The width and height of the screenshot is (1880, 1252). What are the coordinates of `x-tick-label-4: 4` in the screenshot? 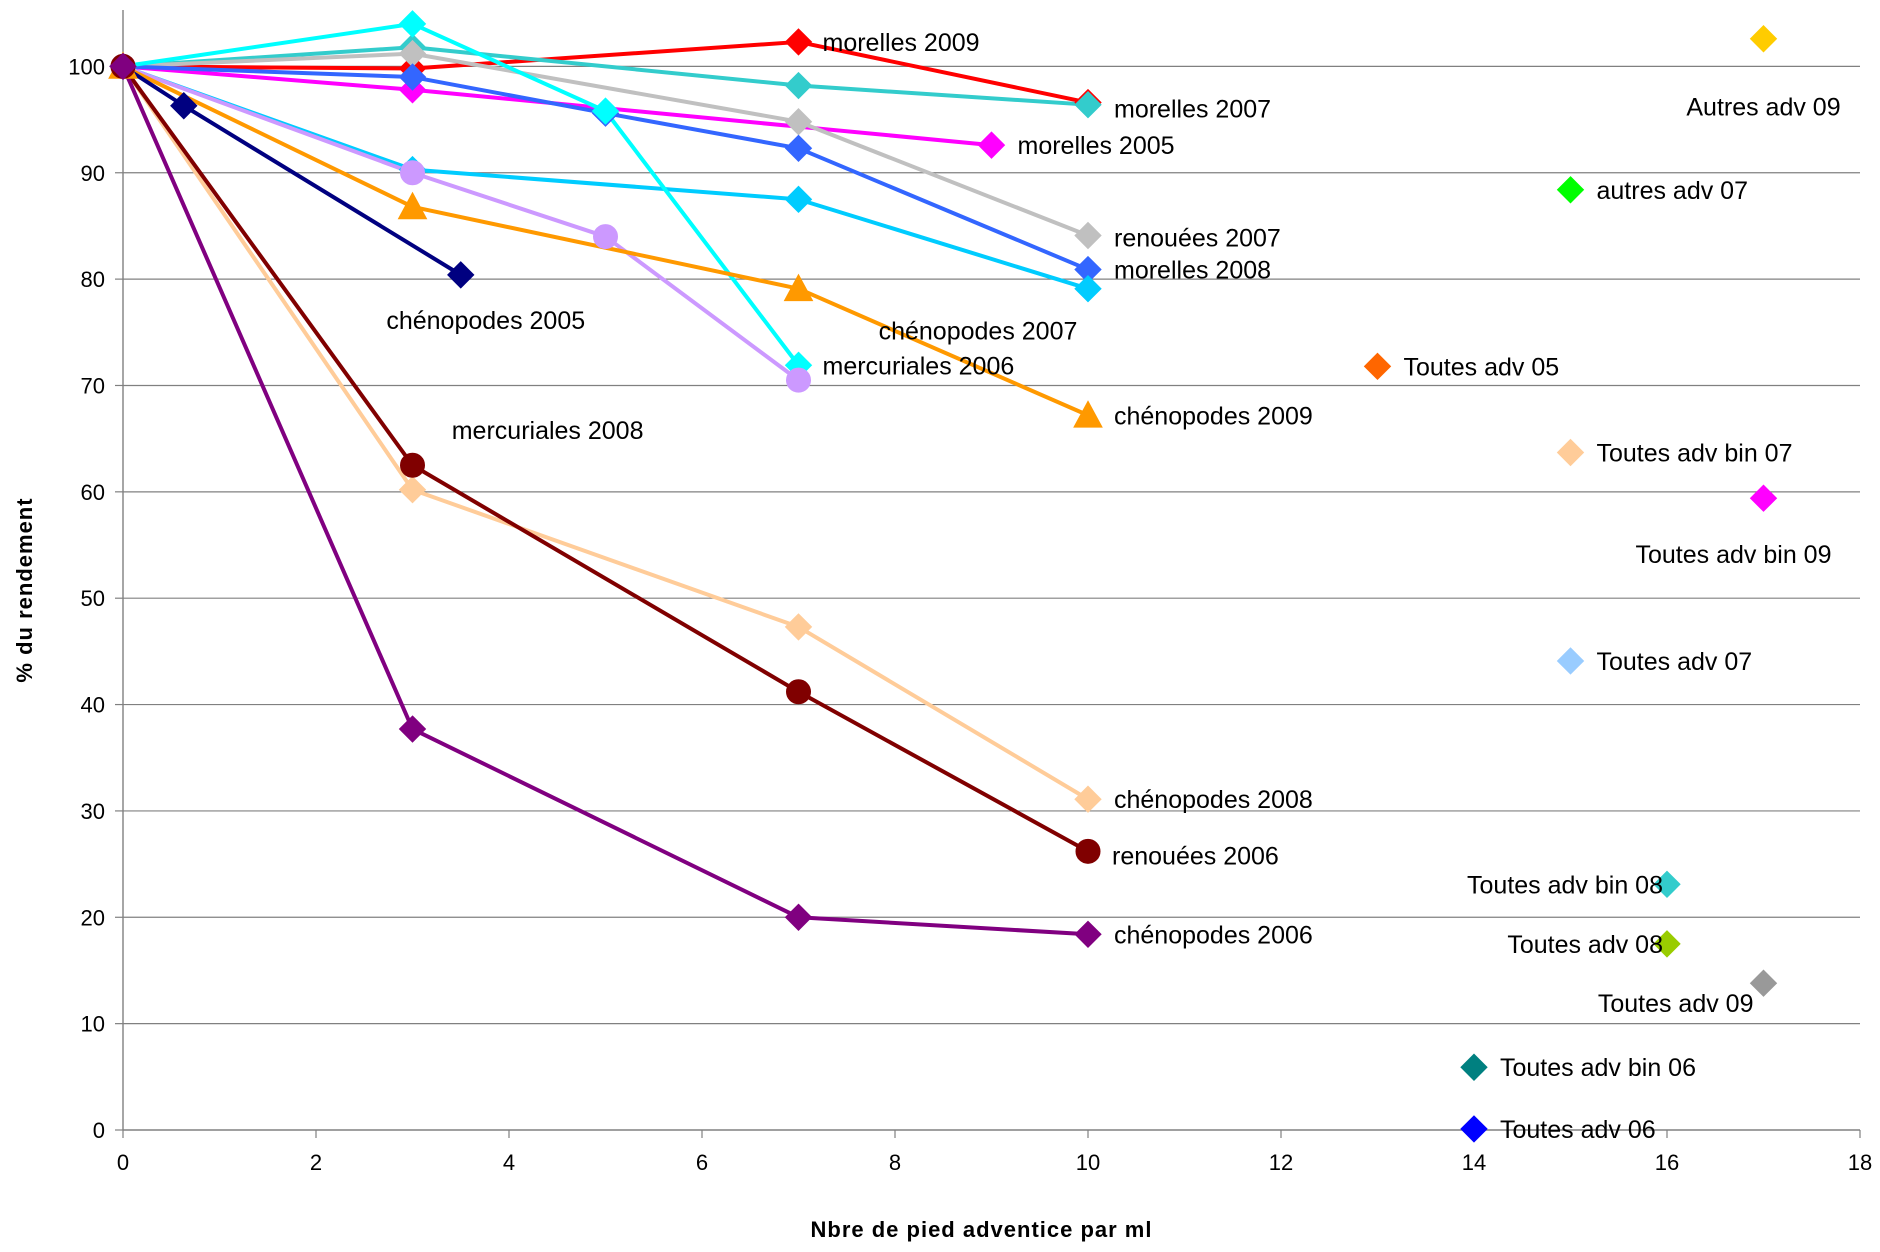 It's located at (509, 1162).